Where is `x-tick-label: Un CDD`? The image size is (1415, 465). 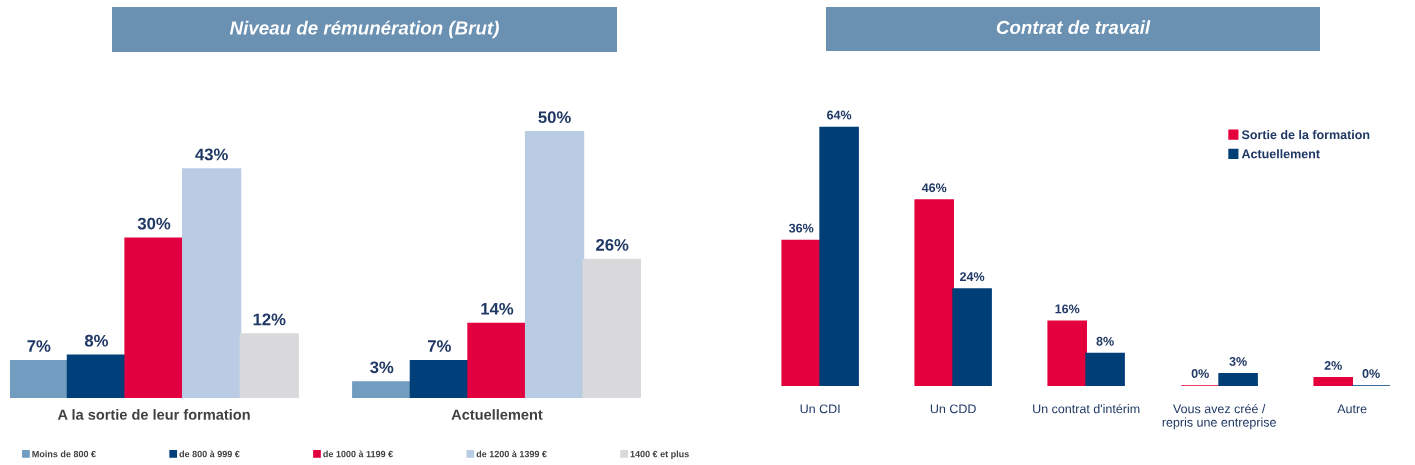 x-tick-label: Un CDD is located at coordinates (953, 409).